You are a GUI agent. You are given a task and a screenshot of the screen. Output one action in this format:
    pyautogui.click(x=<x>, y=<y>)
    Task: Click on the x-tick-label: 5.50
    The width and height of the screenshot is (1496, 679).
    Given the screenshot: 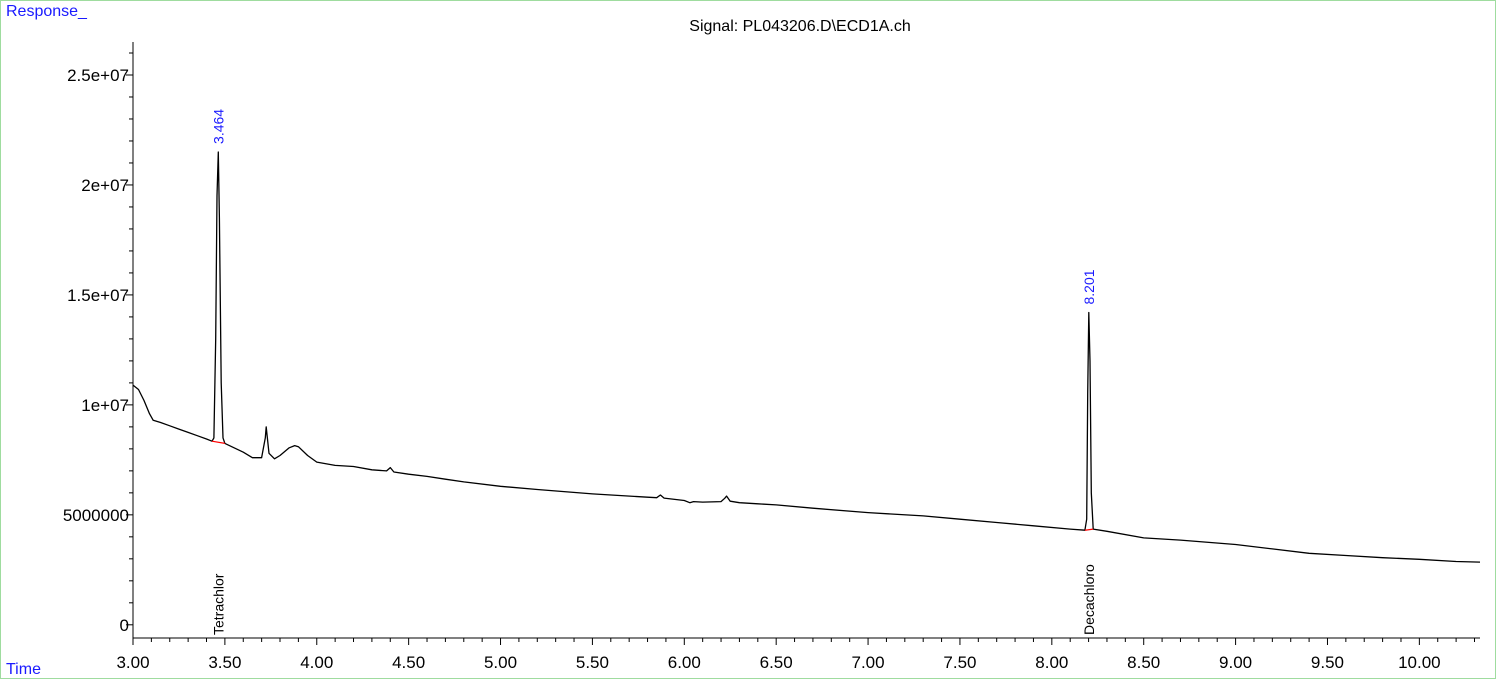 What is the action you would take?
    pyautogui.click(x=592, y=662)
    